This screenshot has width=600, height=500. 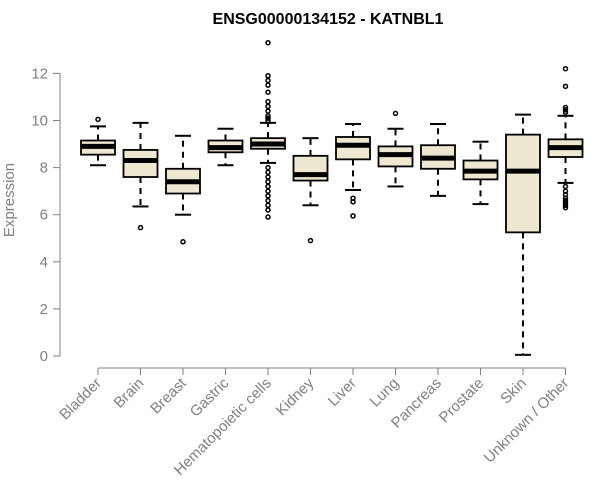 What do you see at coordinates (328, 19) in the screenshot?
I see `chart-title: ENSG00000134152 - KATNBL1` at bounding box center [328, 19].